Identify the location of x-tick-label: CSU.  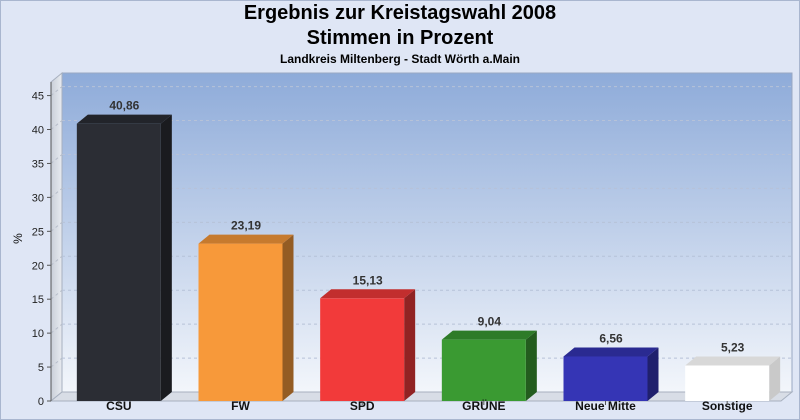
(118, 406).